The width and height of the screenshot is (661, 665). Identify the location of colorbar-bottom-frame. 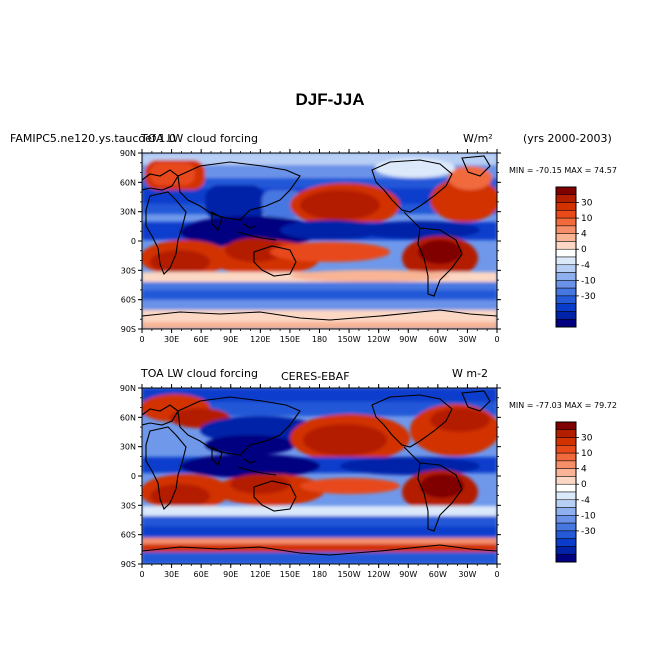
(566, 492).